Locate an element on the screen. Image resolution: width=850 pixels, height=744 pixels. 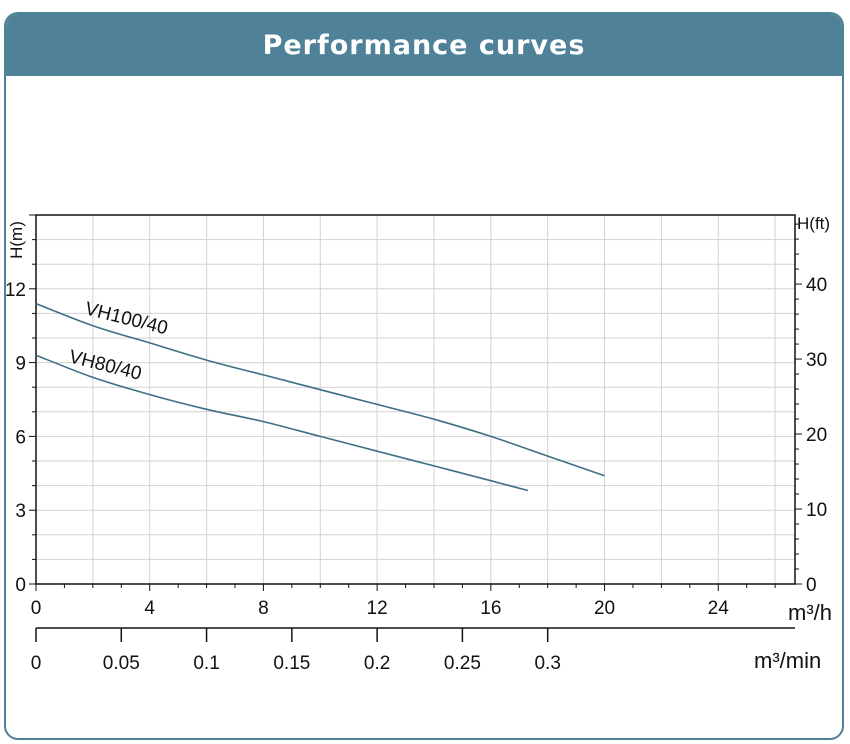
y-right-tick-label: 40 is located at coordinates (816, 285).